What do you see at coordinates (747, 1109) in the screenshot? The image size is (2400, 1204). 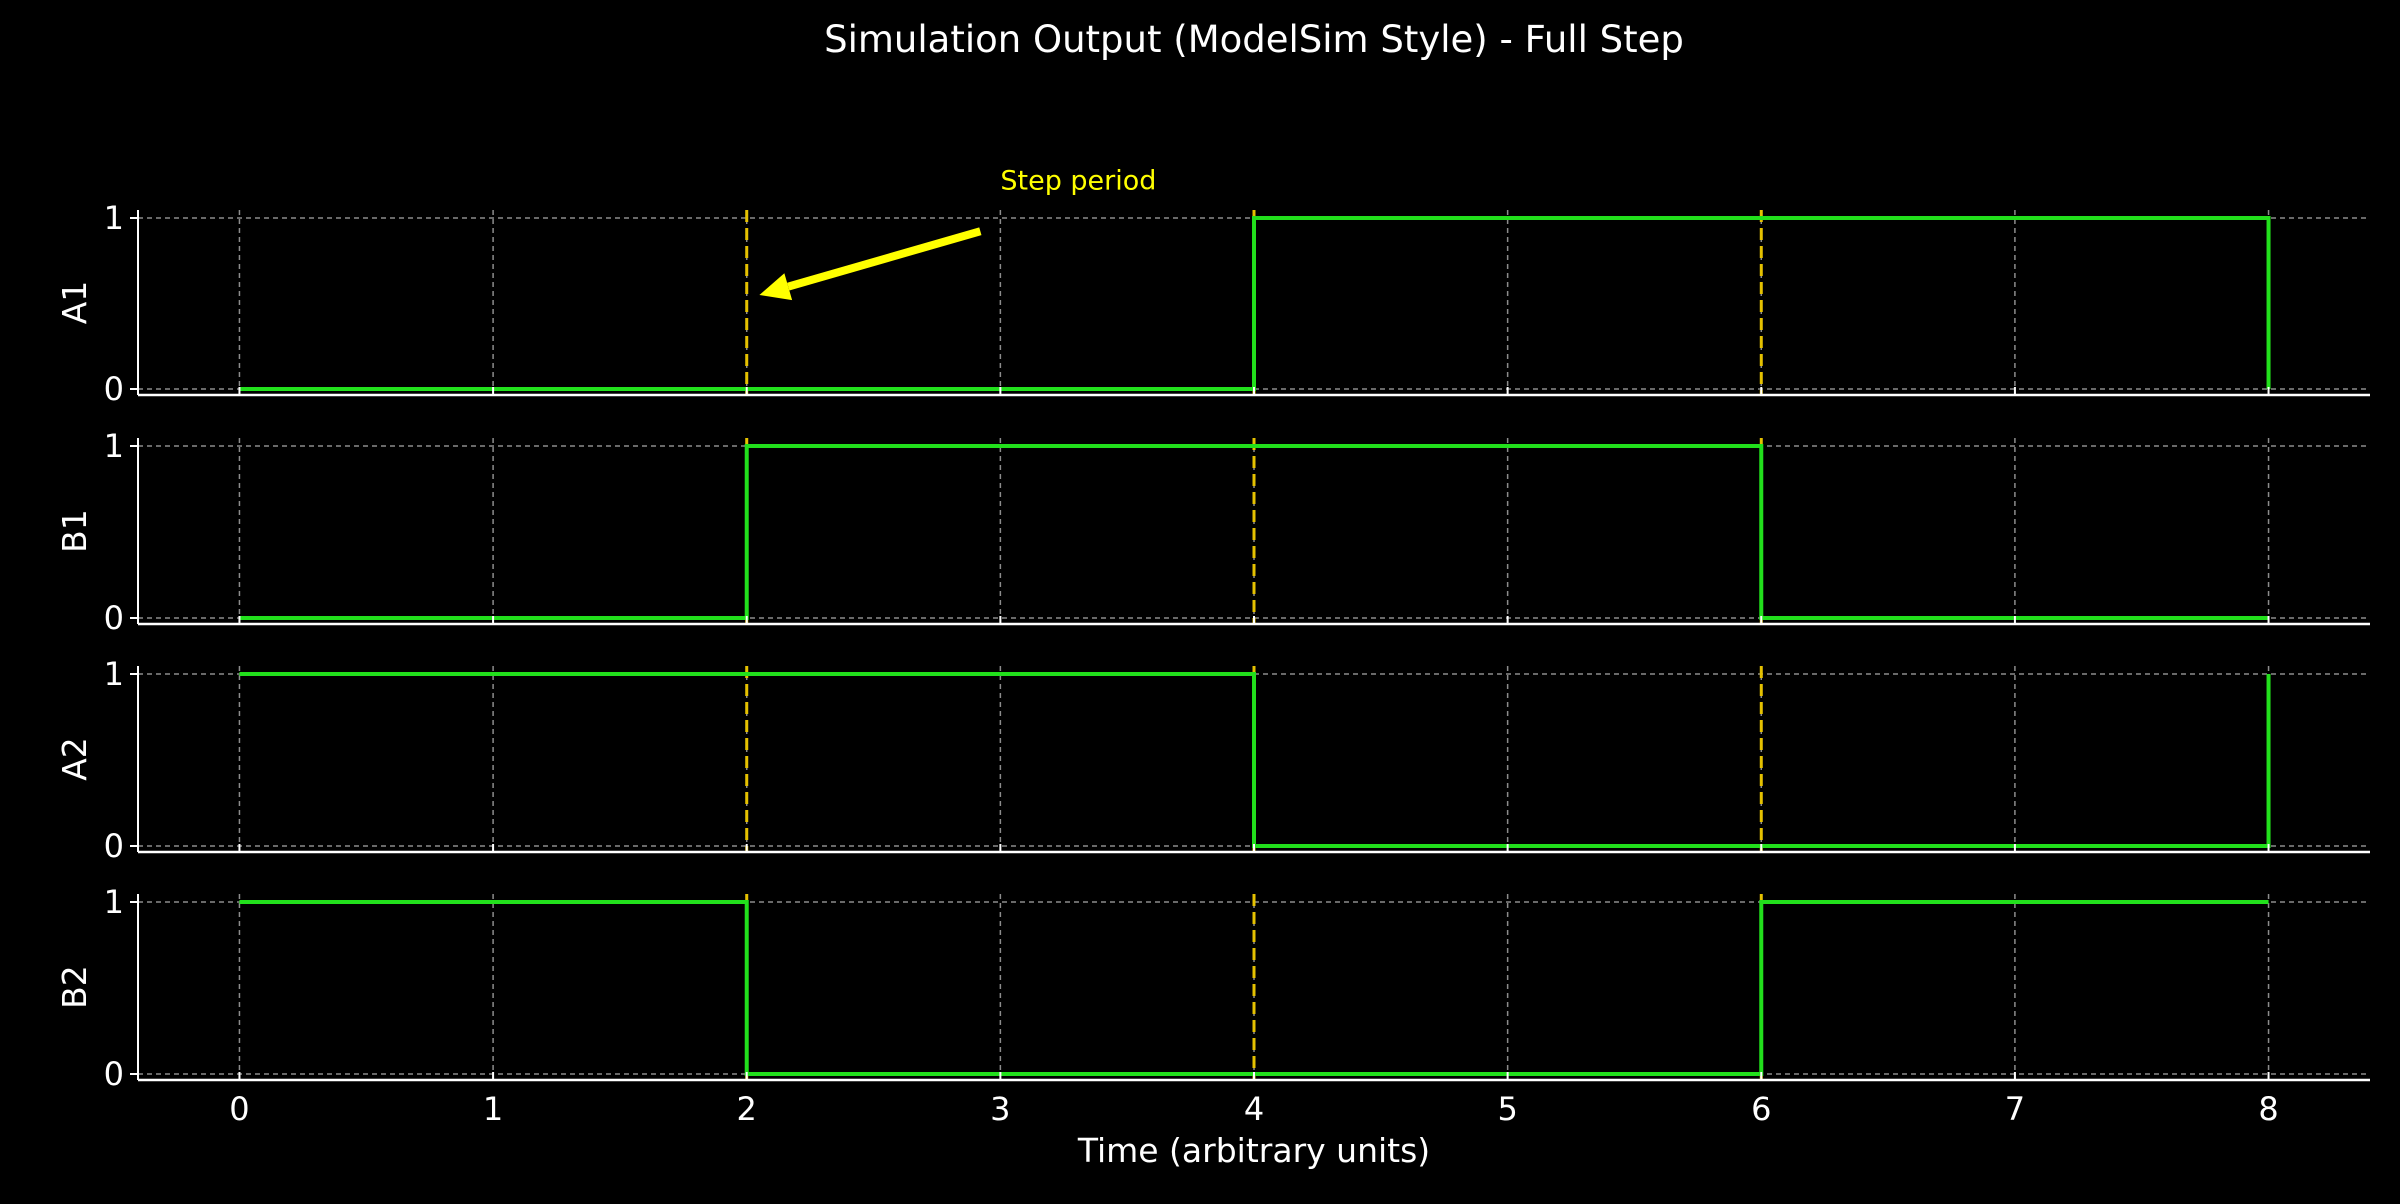 I see `x-tick-label-2: 2` at bounding box center [747, 1109].